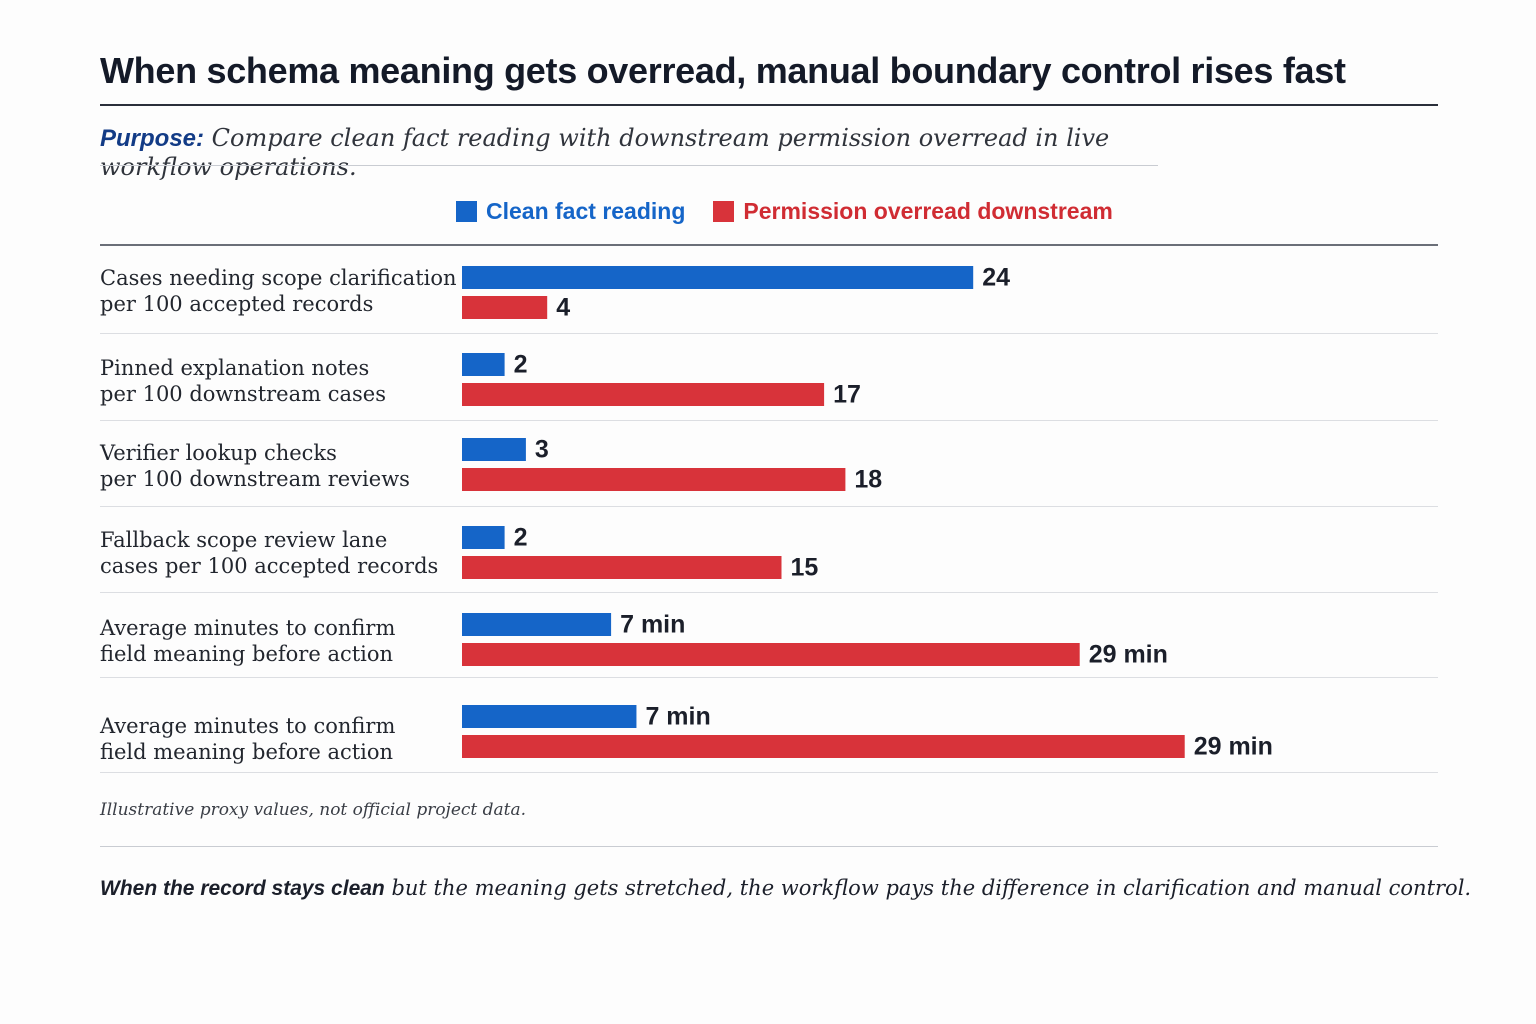 The width and height of the screenshot is (1536, 1024). What do you see at coordinates (629, 165) in the screenshot?
I see `purpose-divider` at bounding box center [629, 165].